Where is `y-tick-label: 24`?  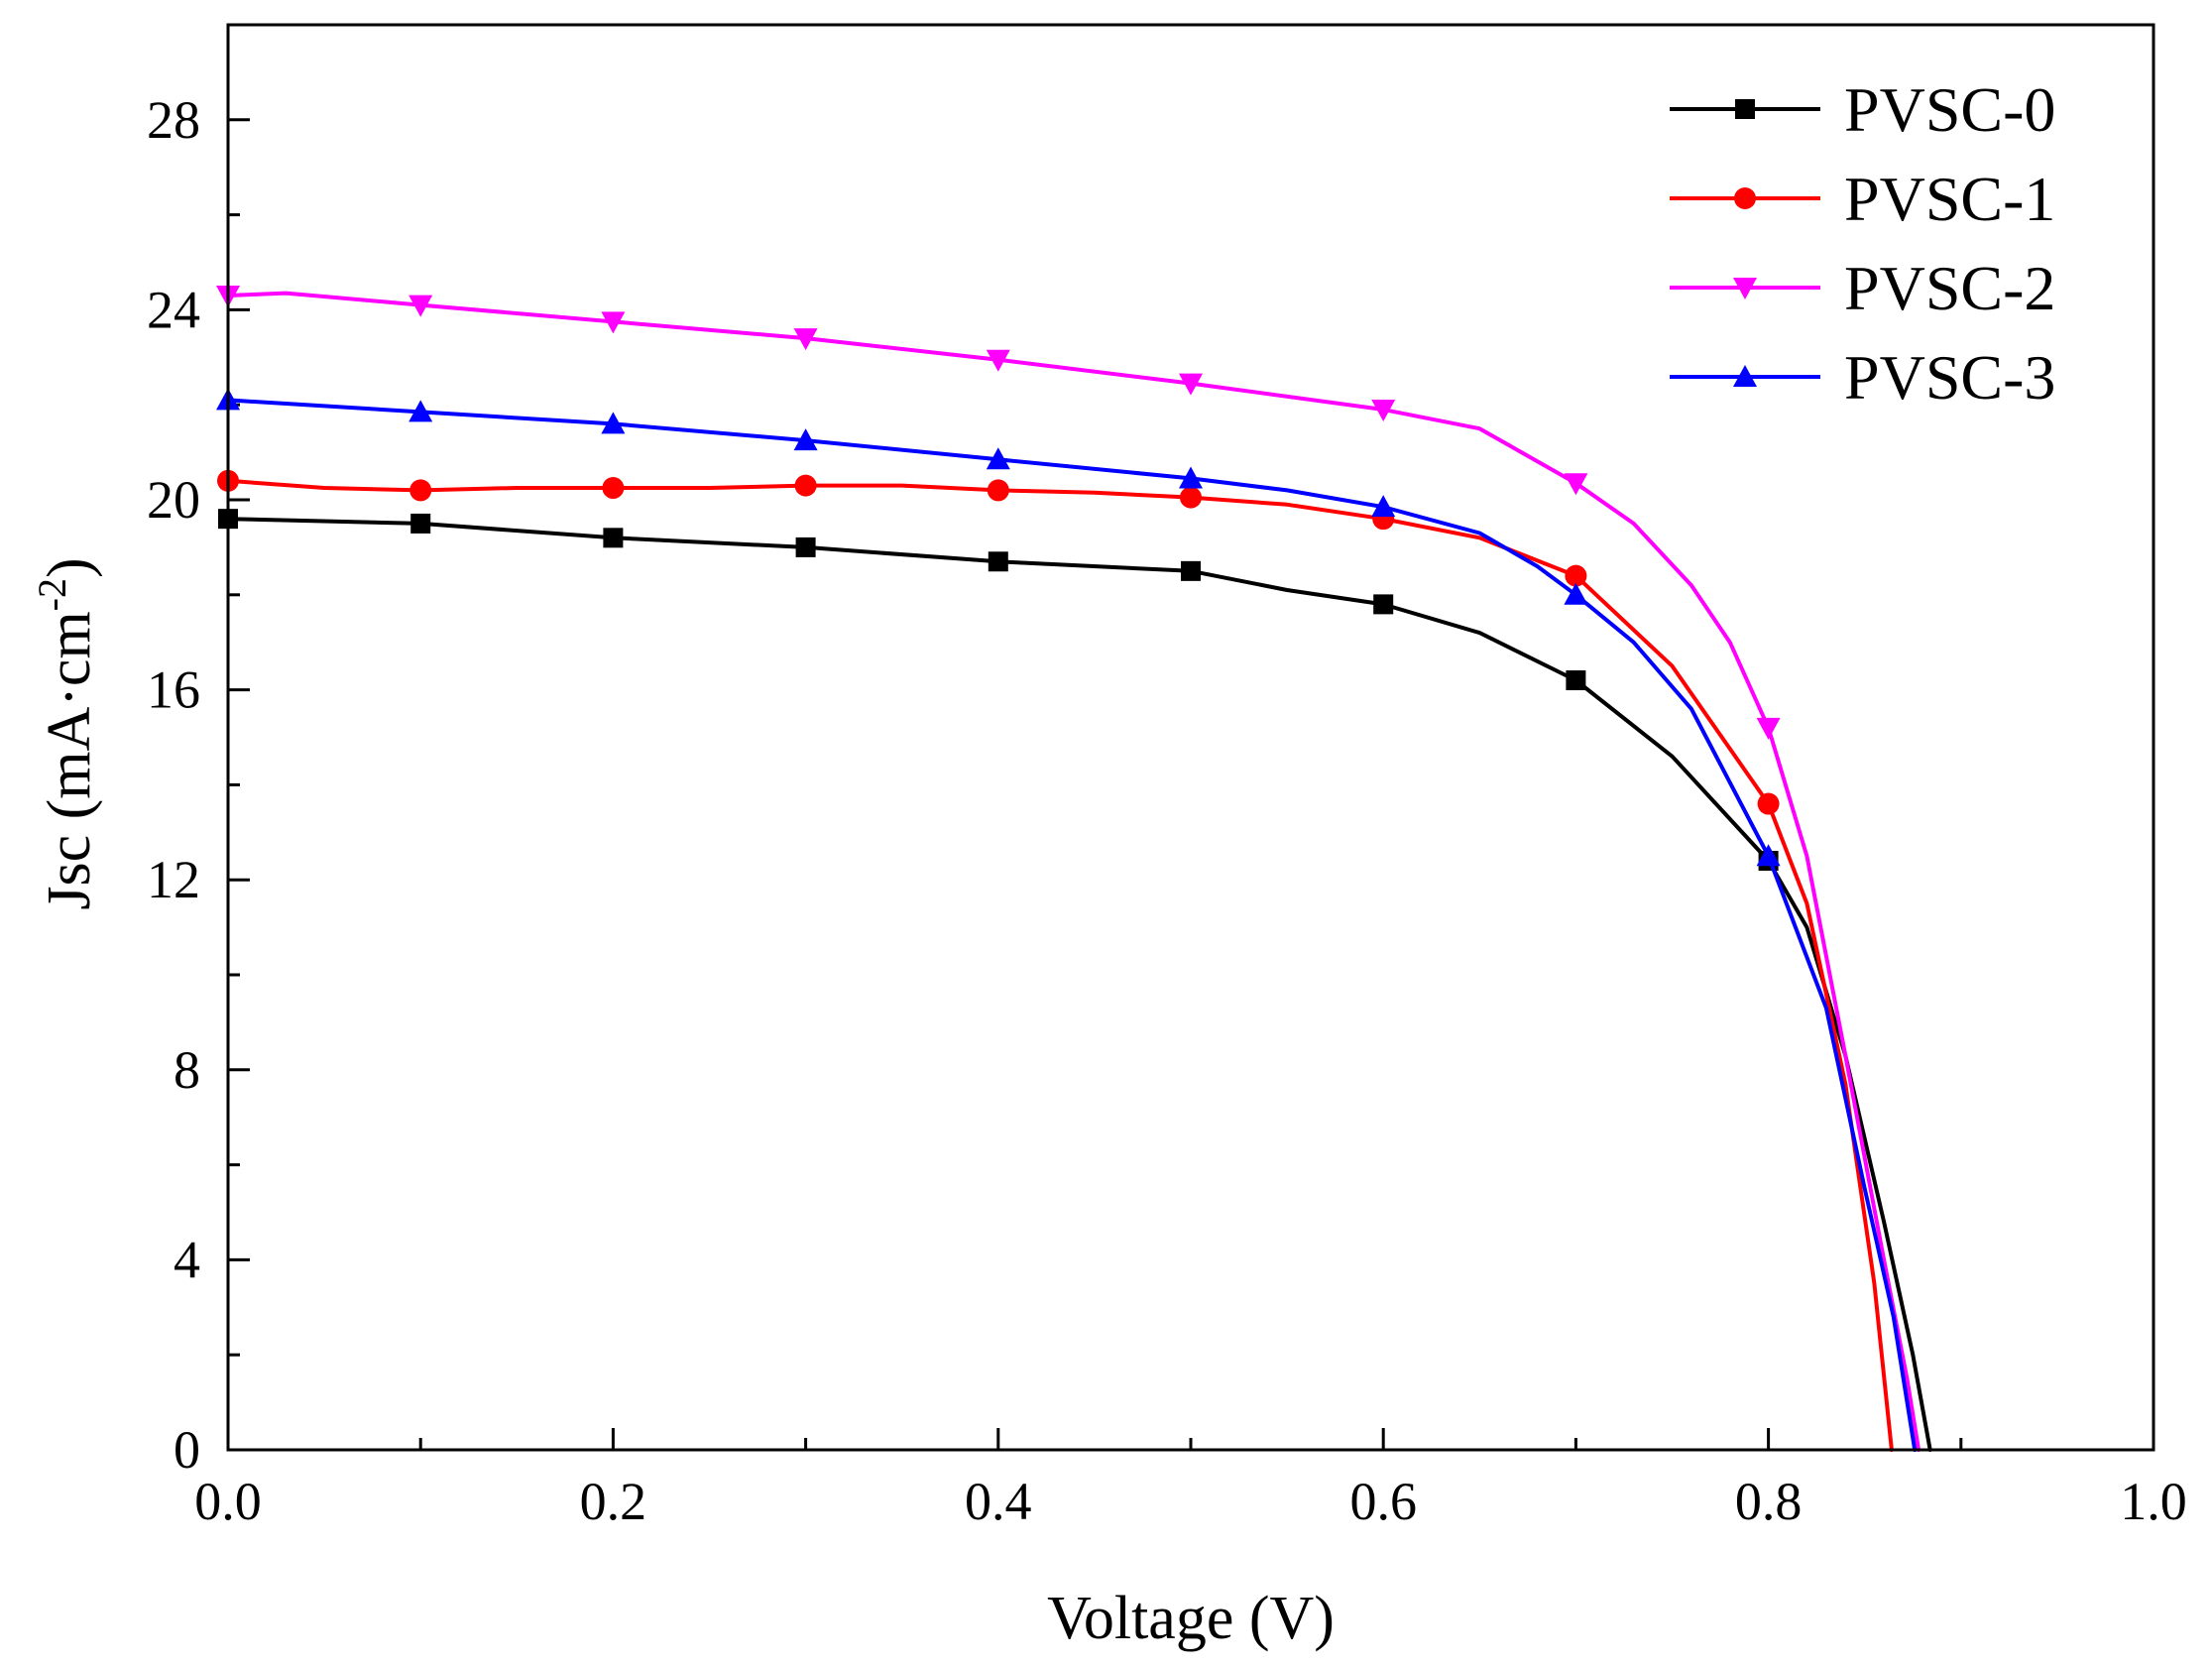 y-tick-label: 24 is located at coordinates (173, 309).